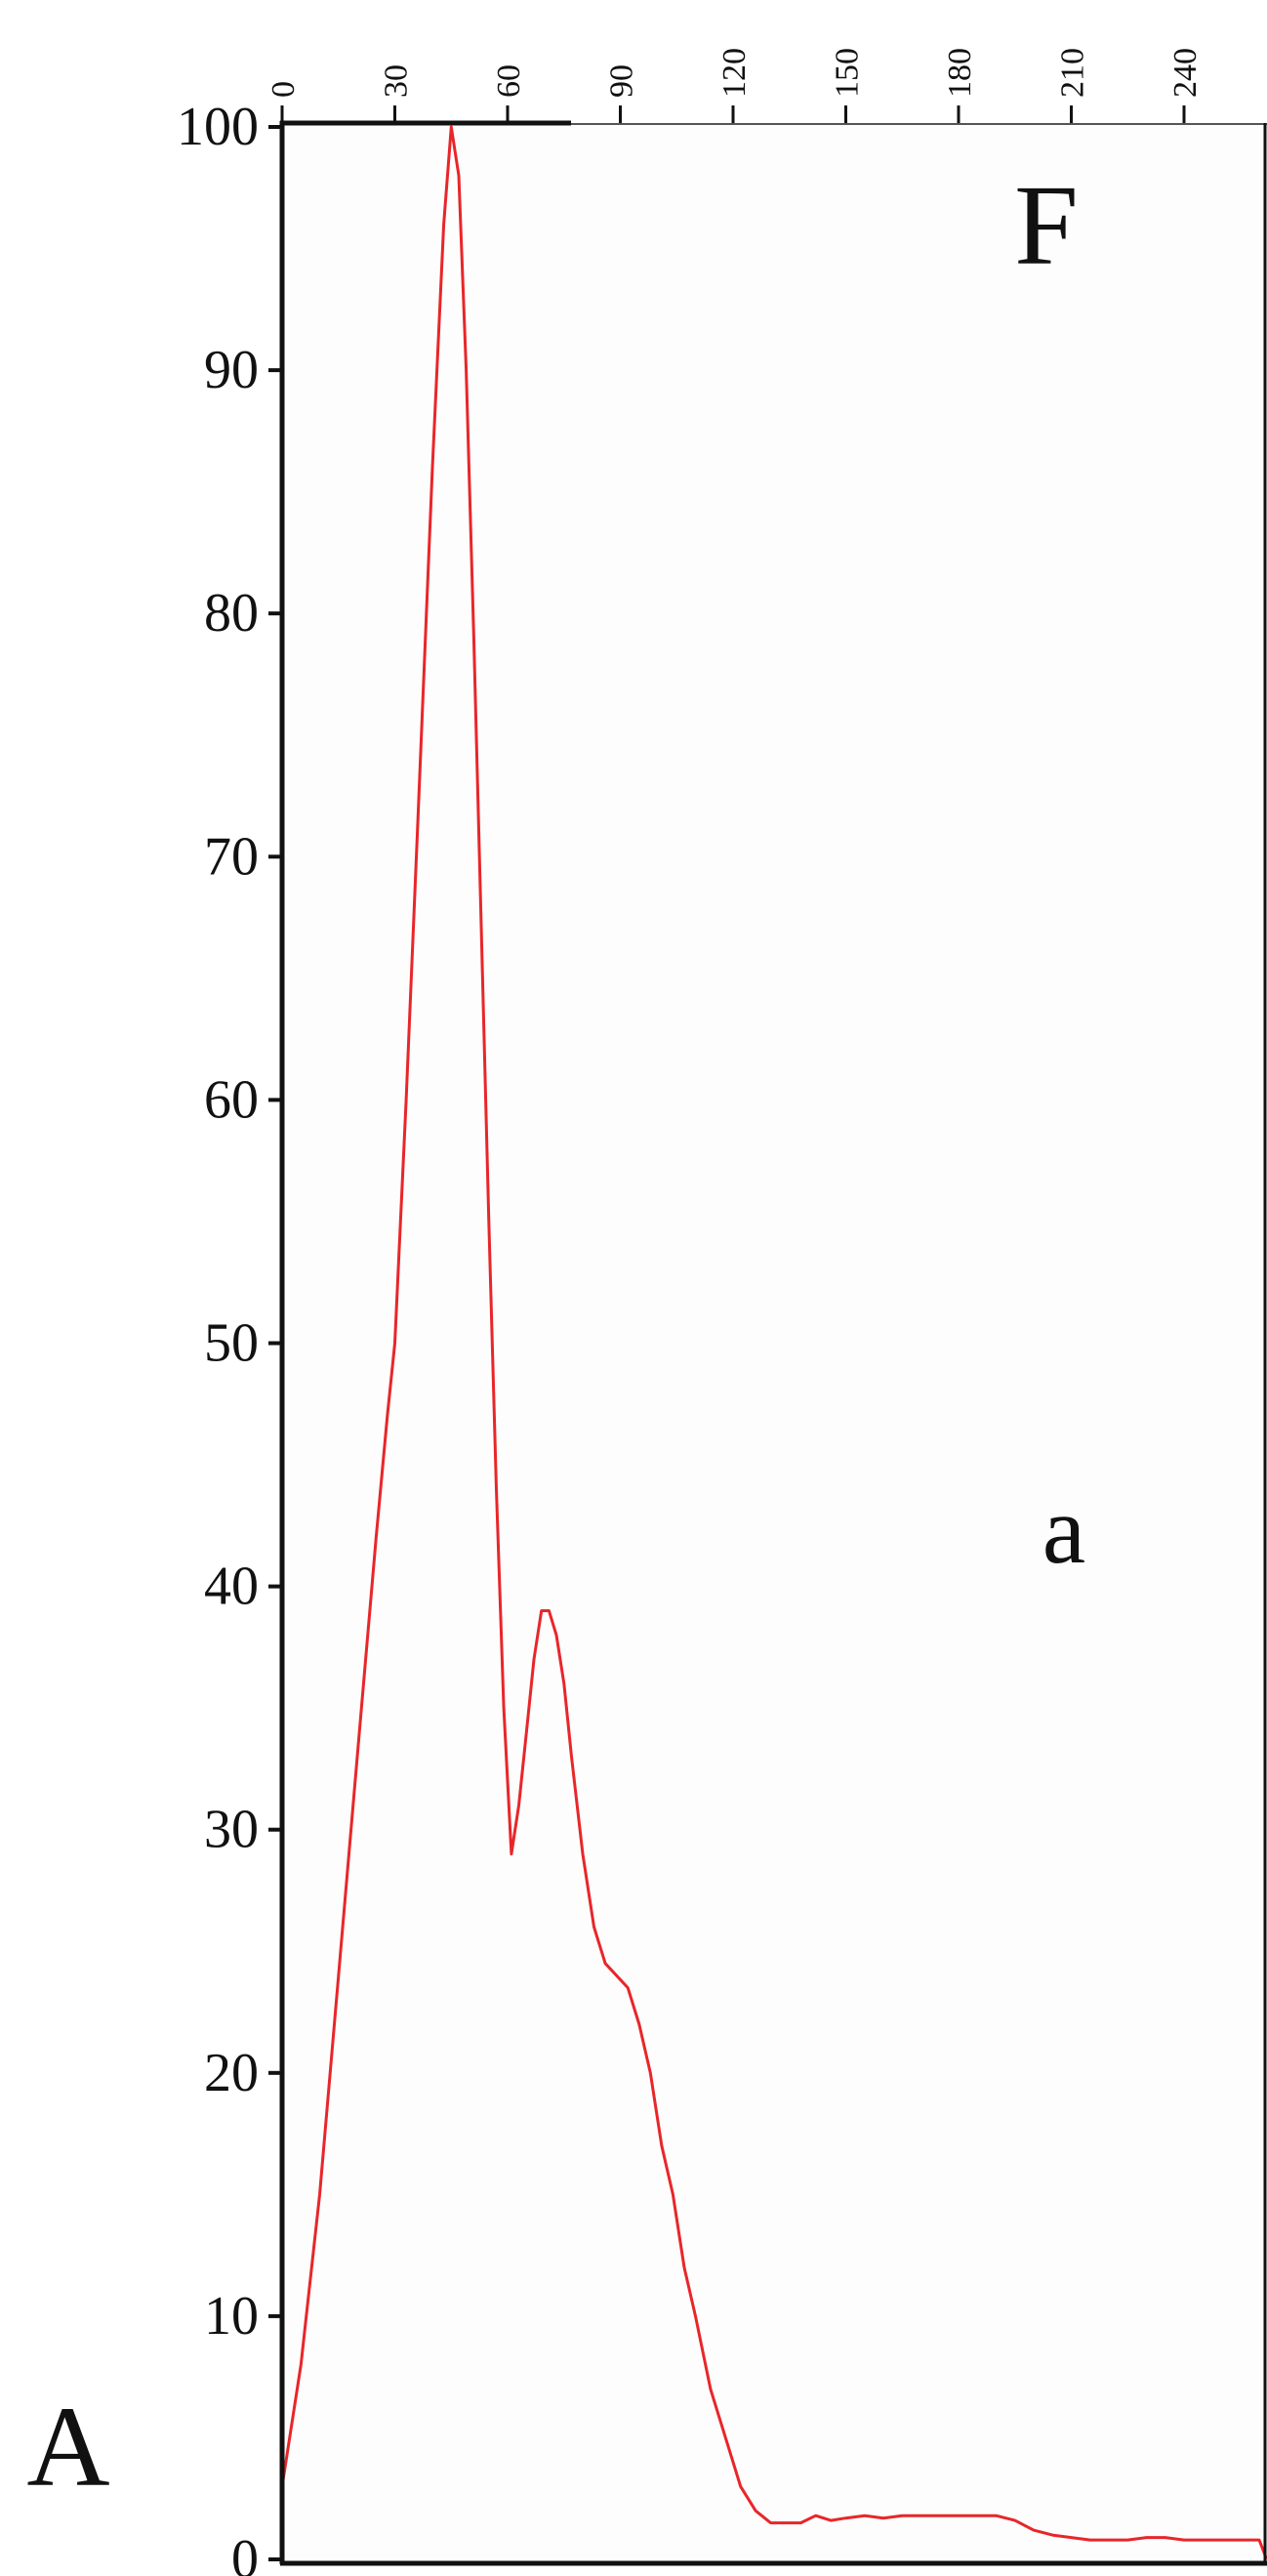 This screenshot has width=1267, height=2576. Describe the element at coordinates (960, 73) in the screenshot. I see `x-tick-label: 180` at that location.